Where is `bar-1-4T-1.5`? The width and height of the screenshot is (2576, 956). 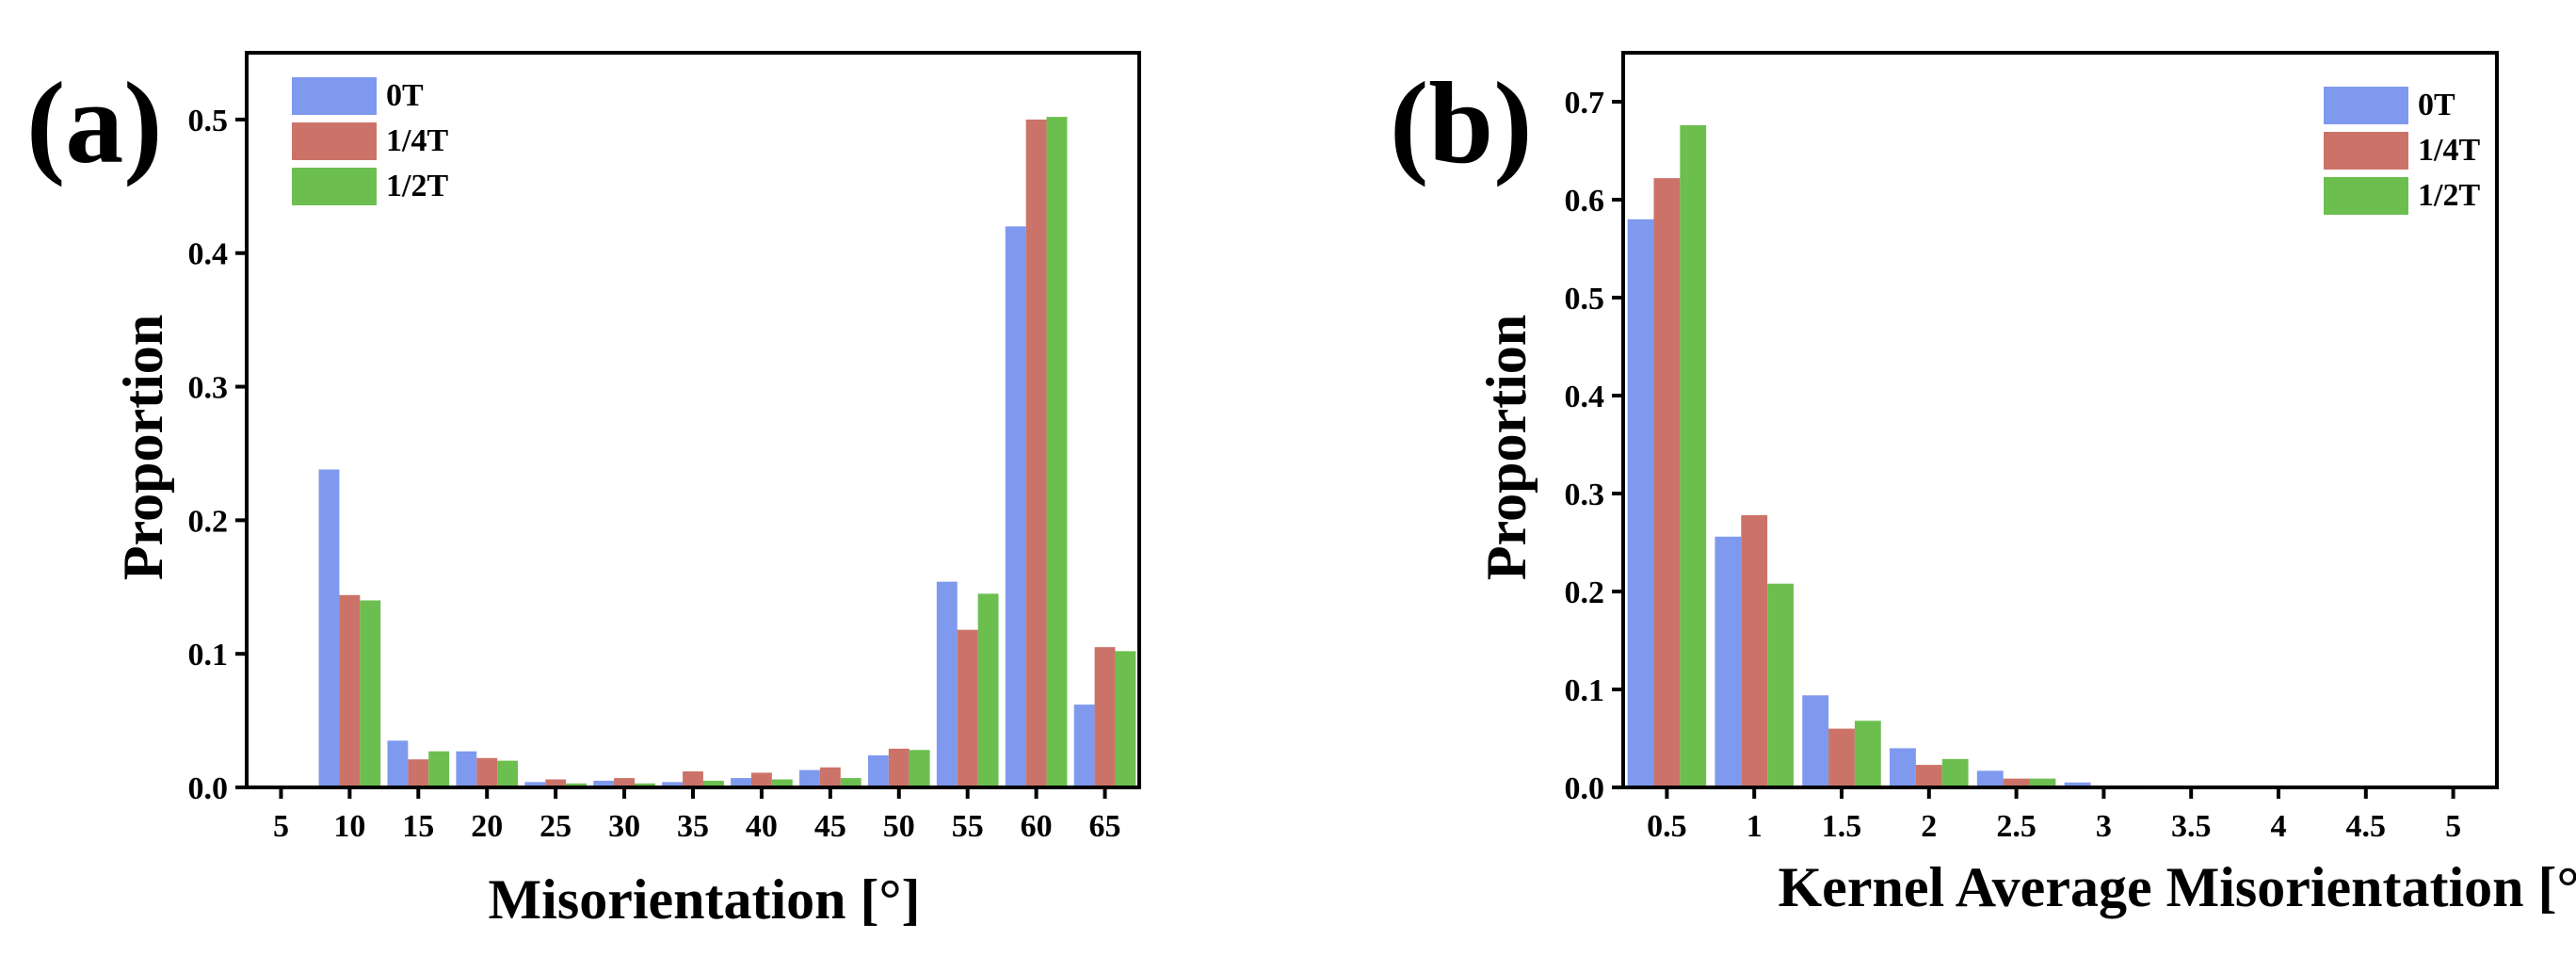
bar-1-4T-1.5 is located at coordinates (1841, 757).